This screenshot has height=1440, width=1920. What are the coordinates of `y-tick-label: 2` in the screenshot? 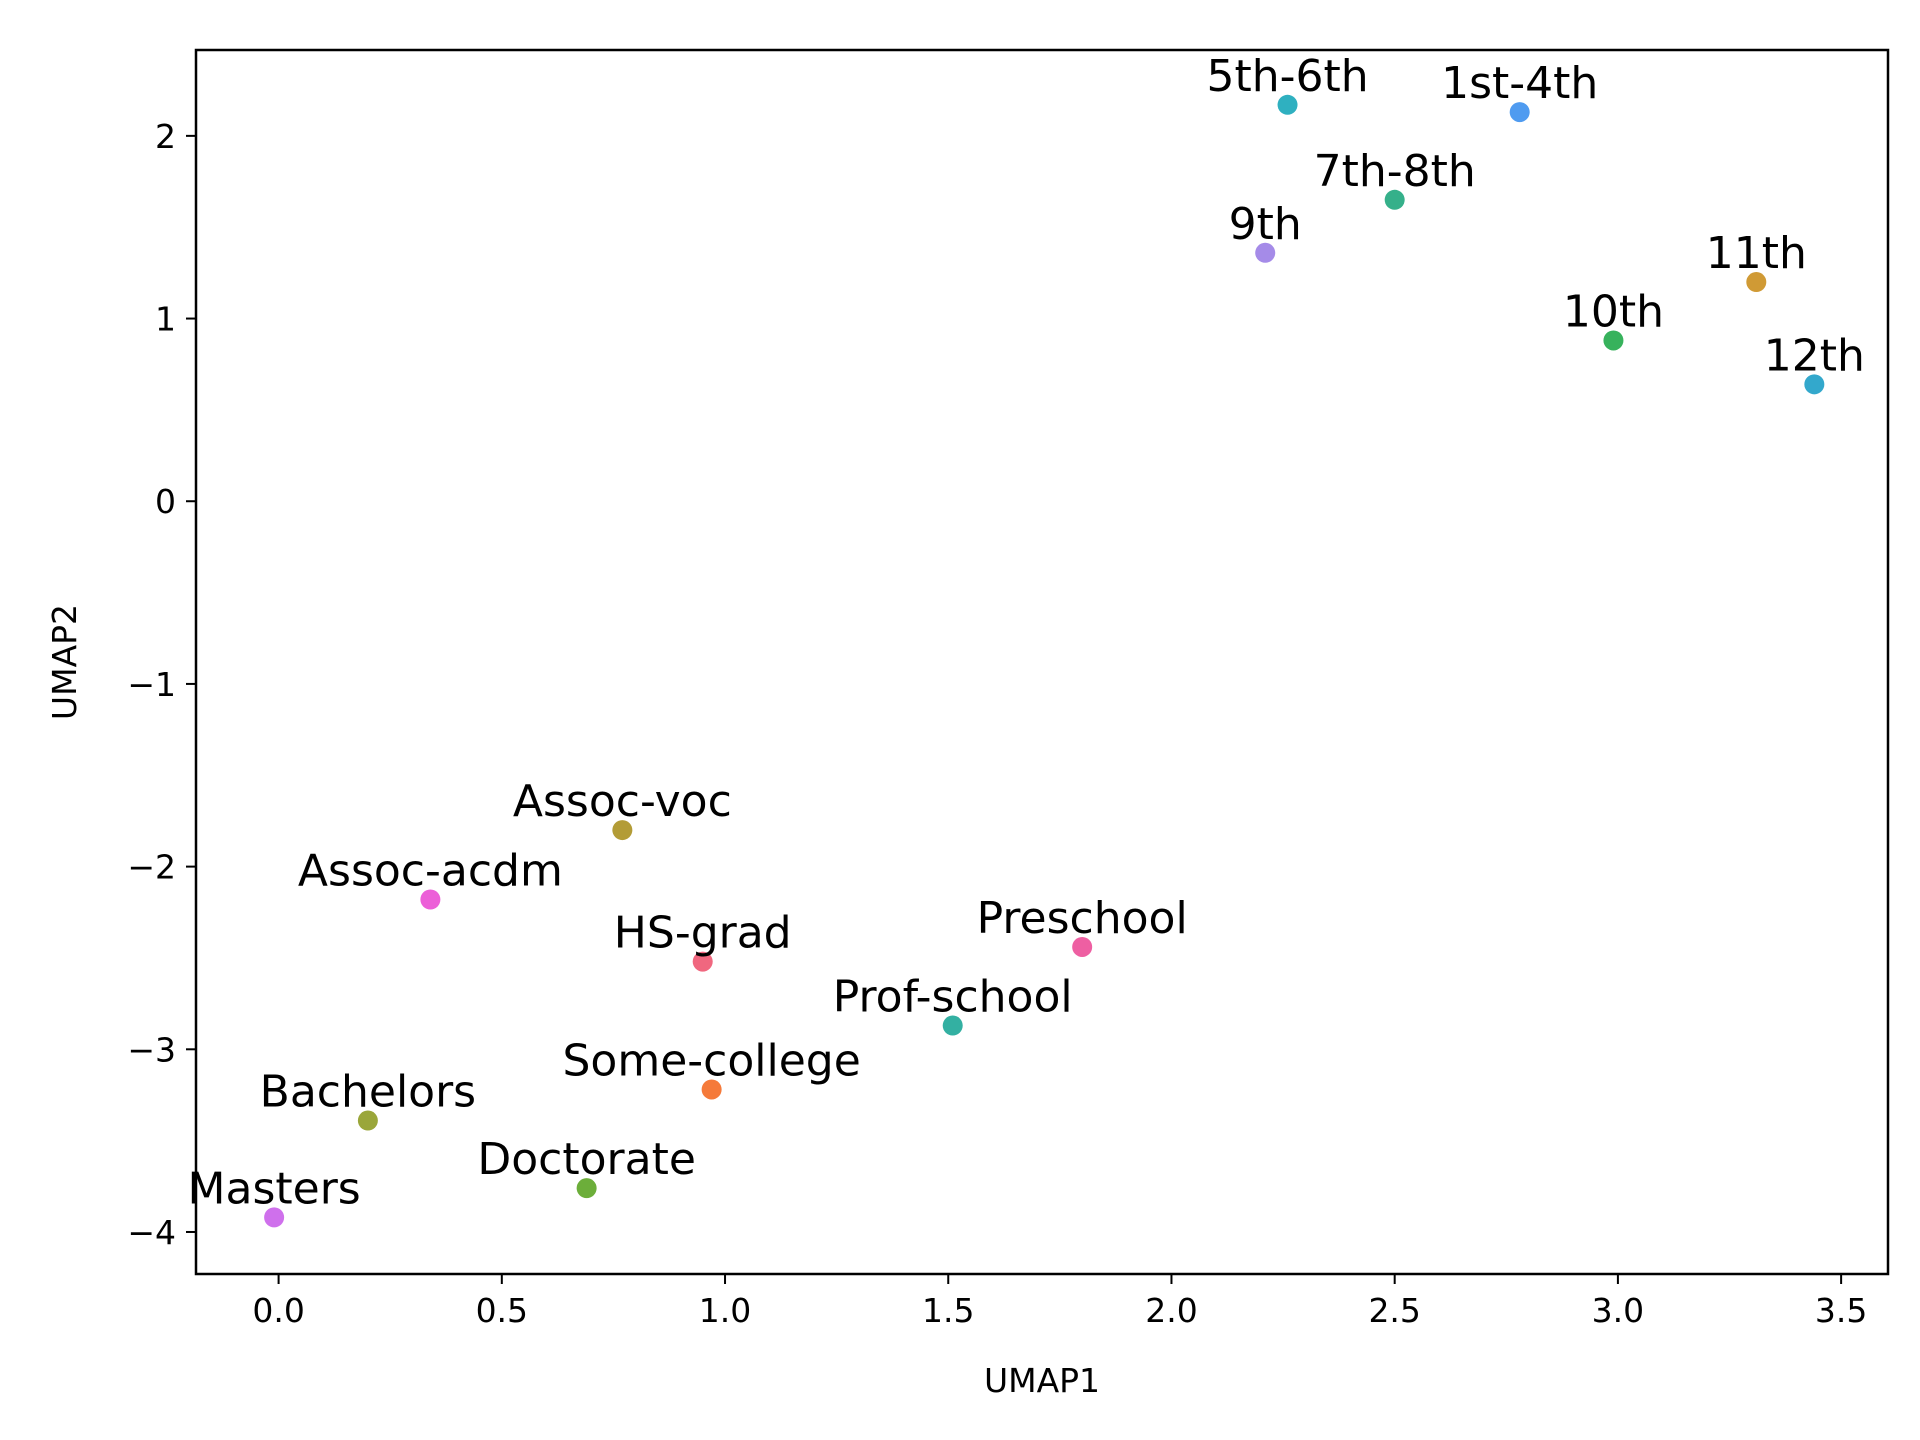 It's located at (165, 136).